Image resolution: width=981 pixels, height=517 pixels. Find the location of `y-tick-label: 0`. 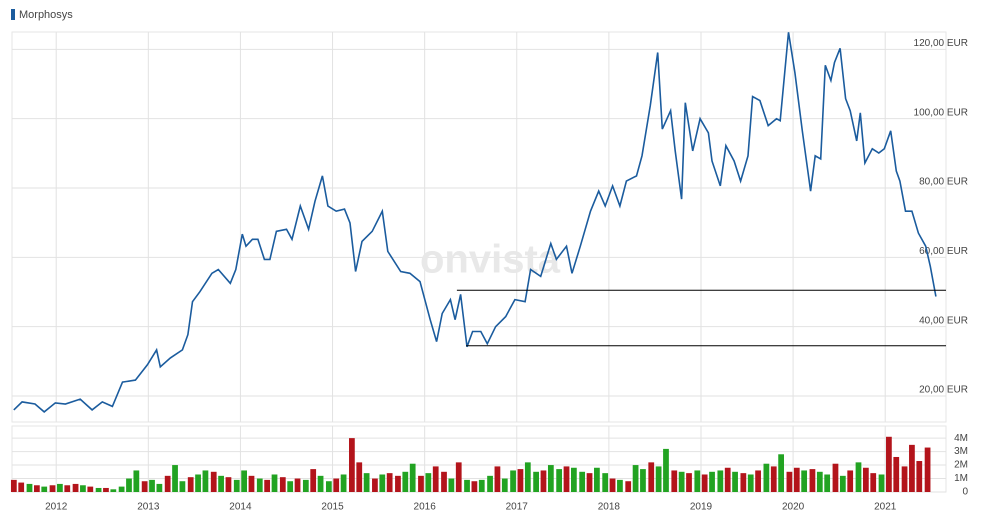

y-tick-label: 0 is located at coordinates (965, 492).